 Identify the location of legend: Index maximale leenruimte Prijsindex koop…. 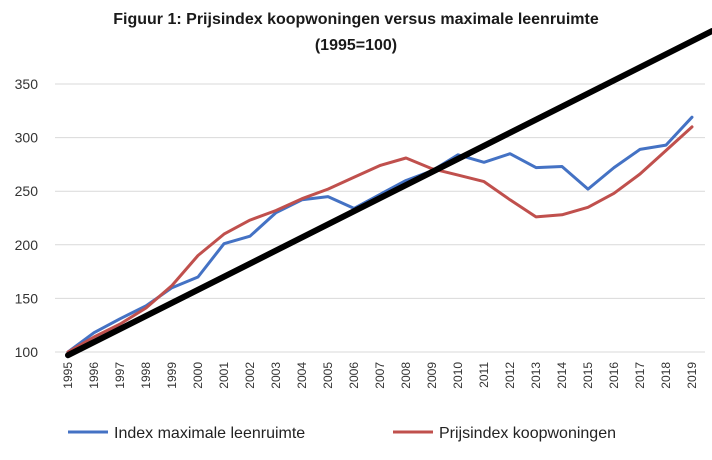
(342, 433).